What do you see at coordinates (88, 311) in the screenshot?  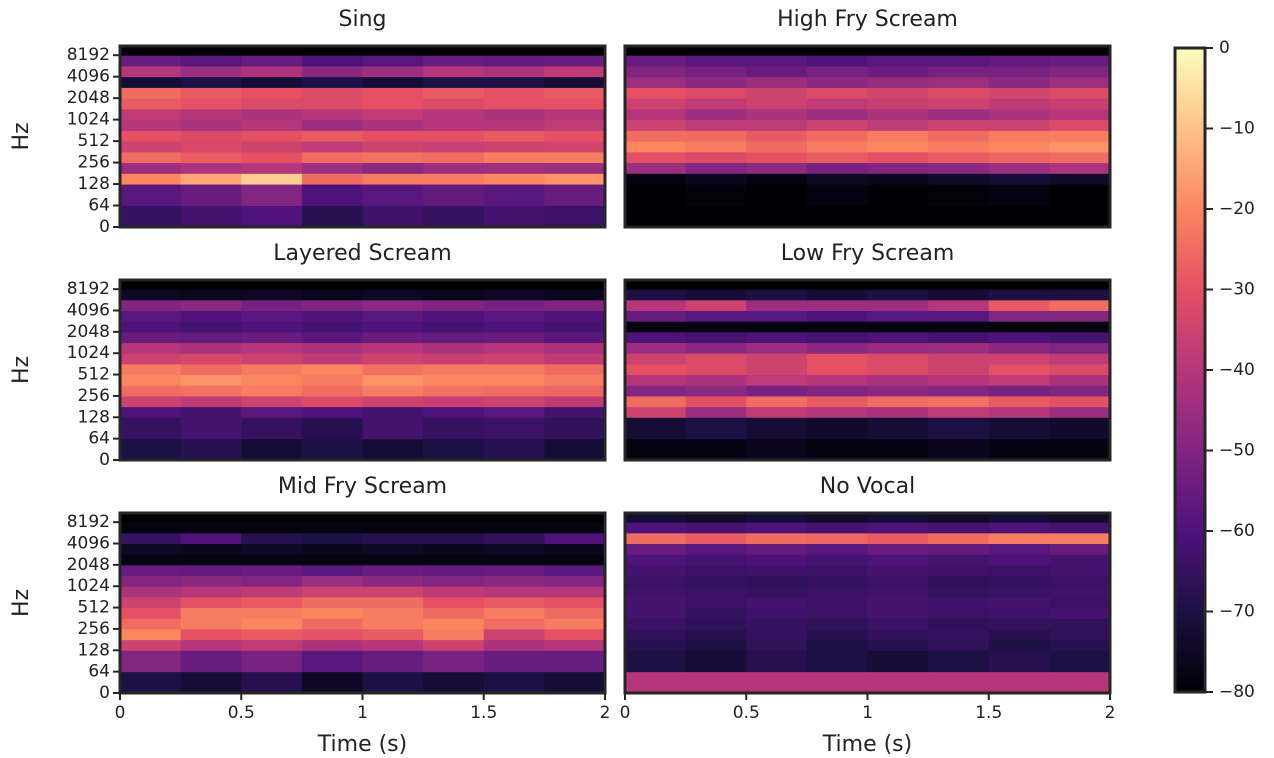 I see `y-tick-label: 4096` at bounding box center [88, 311].